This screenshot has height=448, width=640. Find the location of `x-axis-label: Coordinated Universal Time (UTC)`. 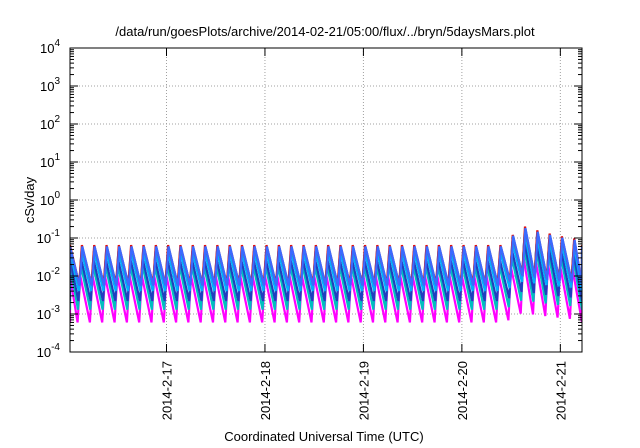

x-axis-label: Coordinated Universal Time (UTC) is located at coordinates (323, 436).